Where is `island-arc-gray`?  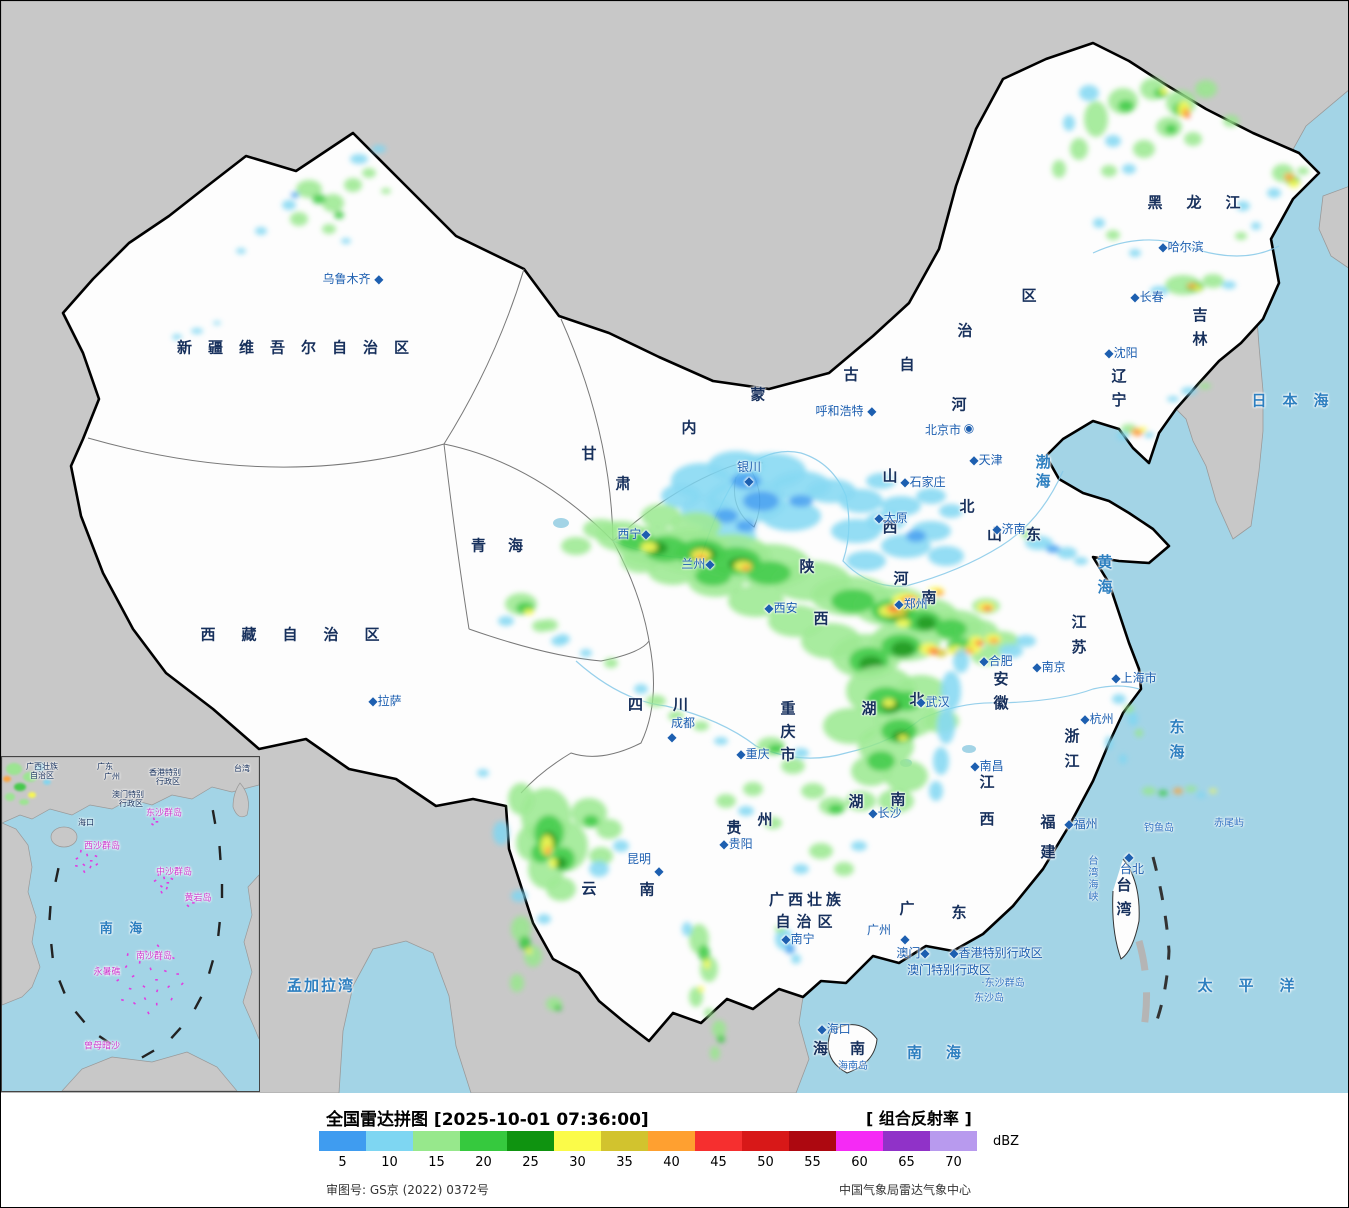 island-arc-gray is located at coordinates (1143, 992).